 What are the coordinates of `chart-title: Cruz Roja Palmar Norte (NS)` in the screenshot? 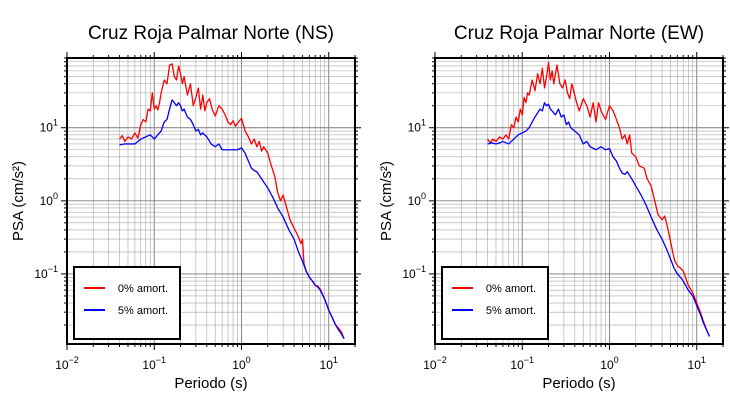 It's located at (211, 33).